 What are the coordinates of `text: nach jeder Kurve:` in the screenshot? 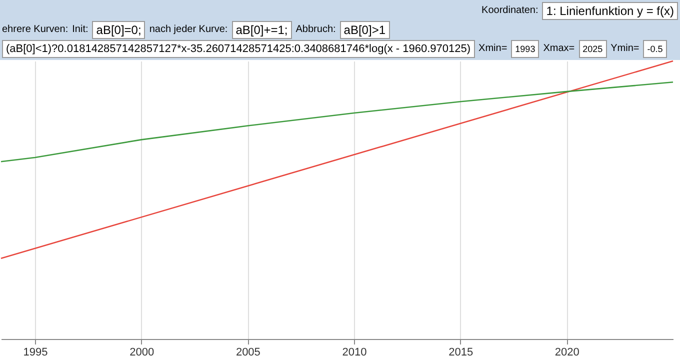 It's located at (188, 29).